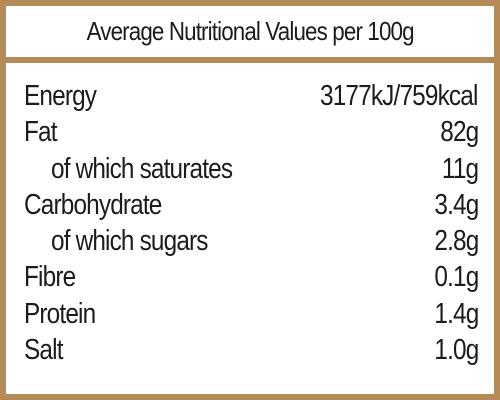 Image resolution: width=500 pixels, height=400 pixels. What do you see at coordinates (43, 350) in the screenshot?
I see `nutrient-name: Salt` at bounding box center [43, 350].